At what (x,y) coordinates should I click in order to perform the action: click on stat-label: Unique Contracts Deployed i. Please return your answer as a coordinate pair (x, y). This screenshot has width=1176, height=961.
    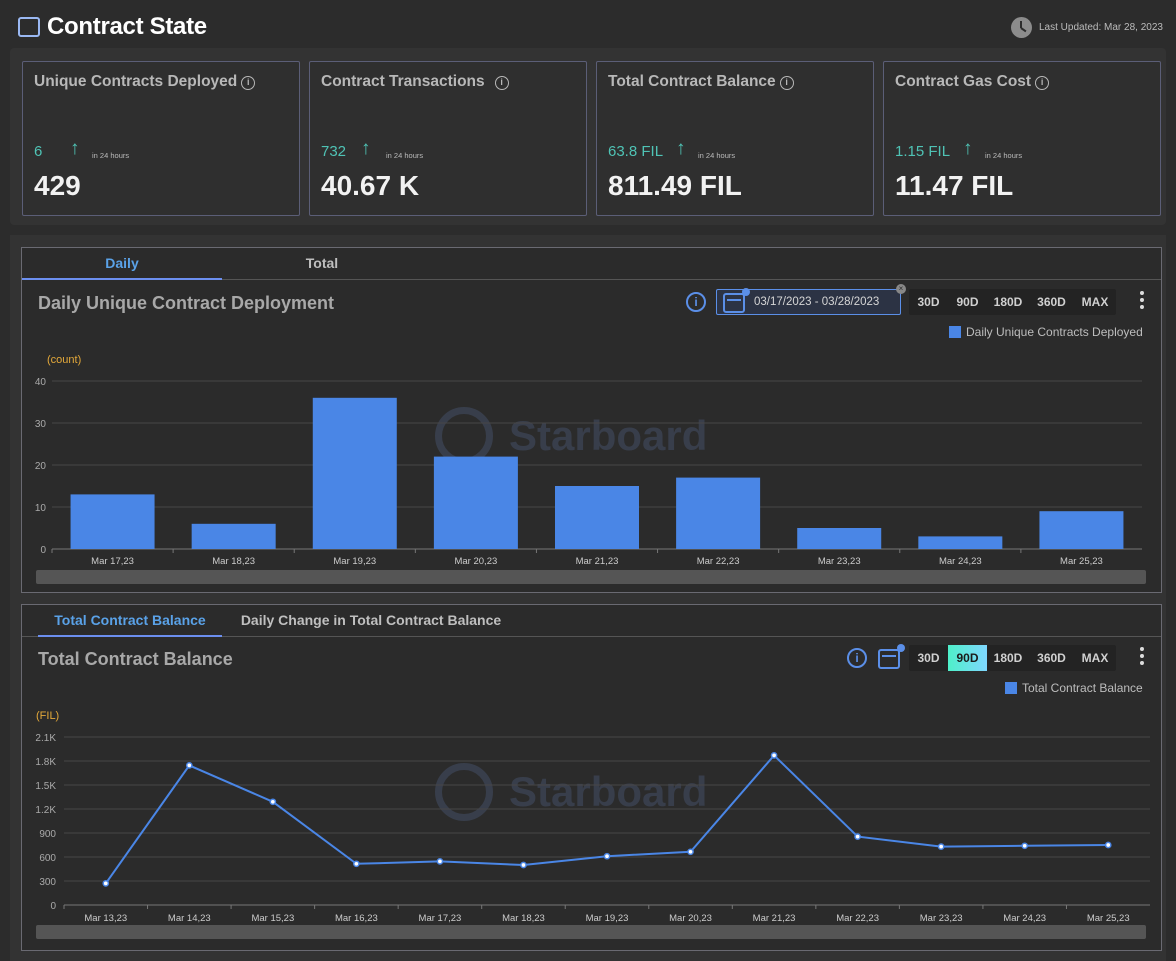
    Looking at the image, I should click on (145, 82).